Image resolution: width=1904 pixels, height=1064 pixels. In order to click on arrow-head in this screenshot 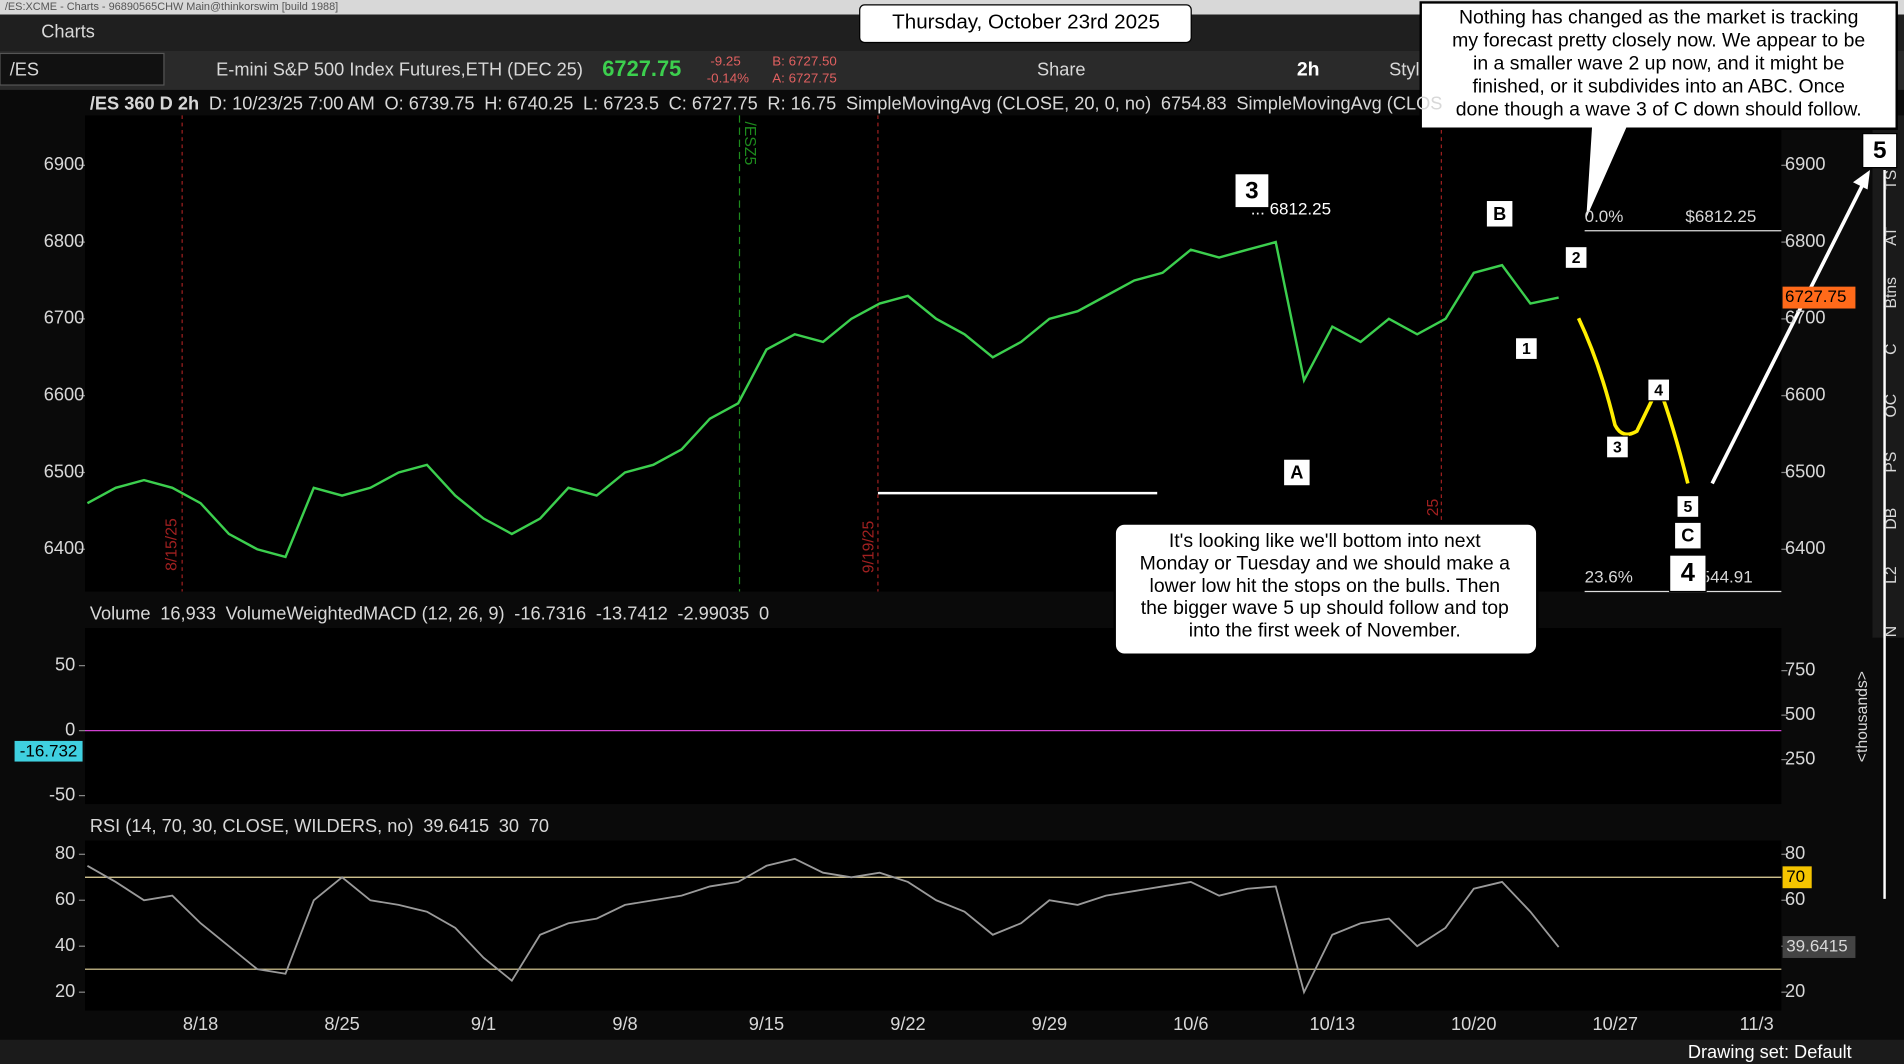, I will do `click(1861, 180)`.